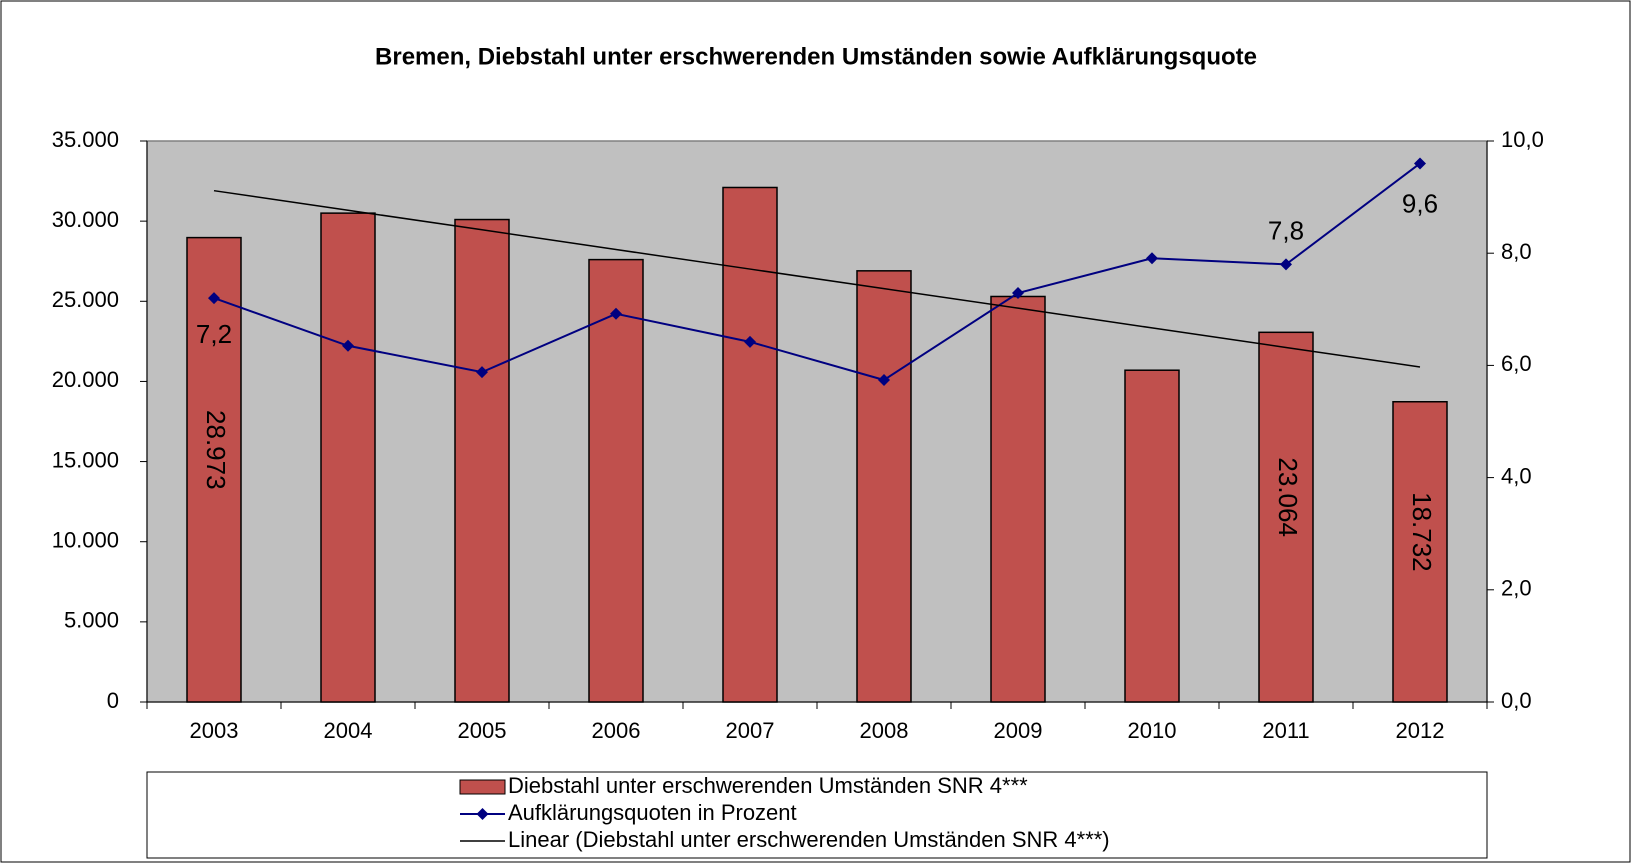 The height and width of the screenshot is (864, 1632). I want to click on legend-marker, so click(482, 814).